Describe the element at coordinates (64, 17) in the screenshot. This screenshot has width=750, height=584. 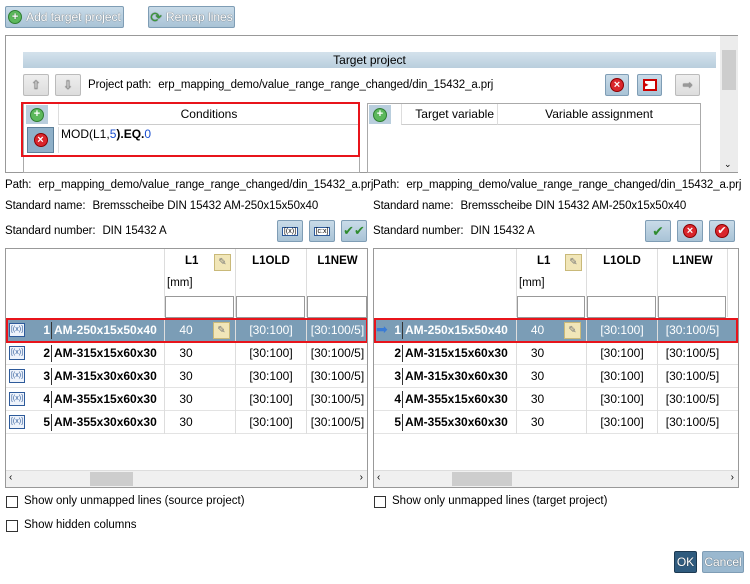
I see `add-target-project-button: + Add target project` at that location.